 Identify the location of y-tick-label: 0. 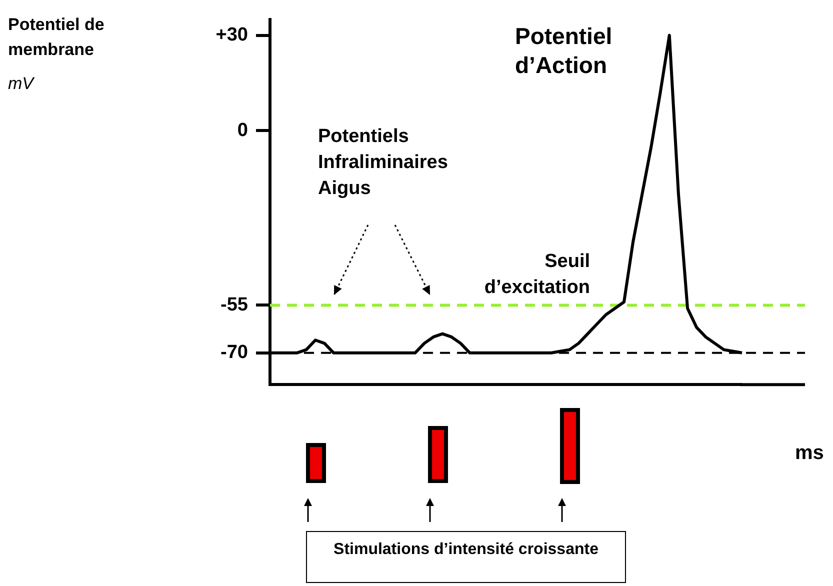
(242, 130).